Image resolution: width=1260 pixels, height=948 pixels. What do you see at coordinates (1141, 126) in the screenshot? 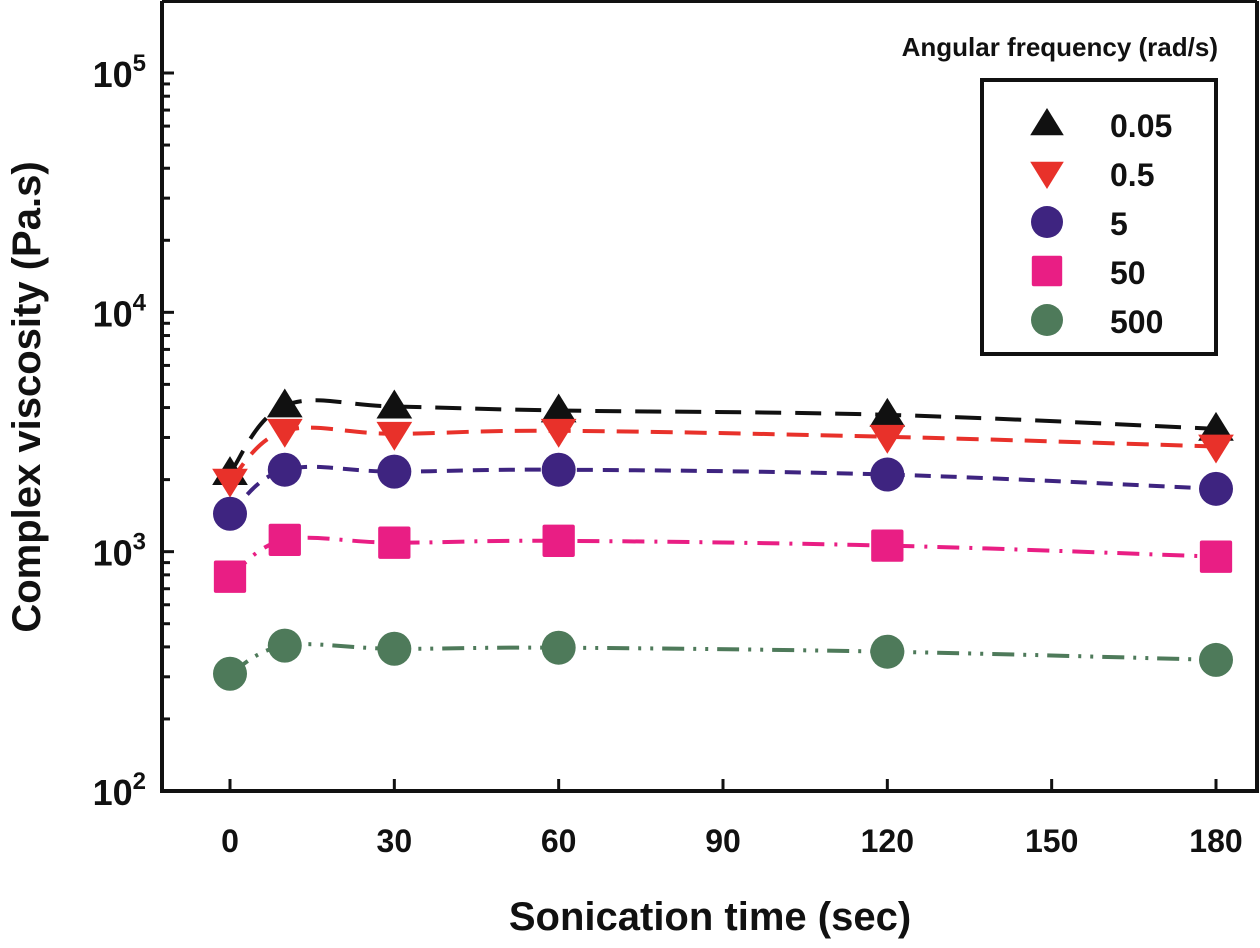
I see `legend-label: 0.05` at bounding box center [1141, 126].